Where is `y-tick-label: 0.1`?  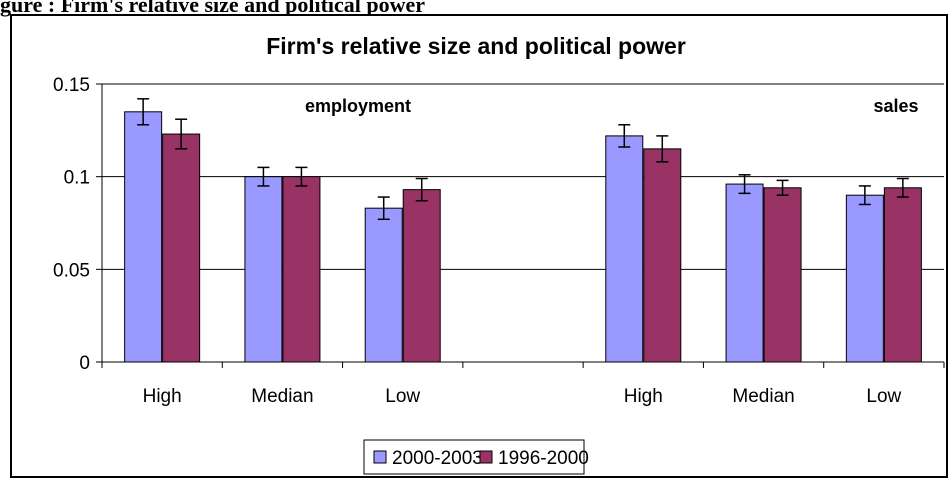 y-tick-label: 0.1 is located at coordinates (77, 178).